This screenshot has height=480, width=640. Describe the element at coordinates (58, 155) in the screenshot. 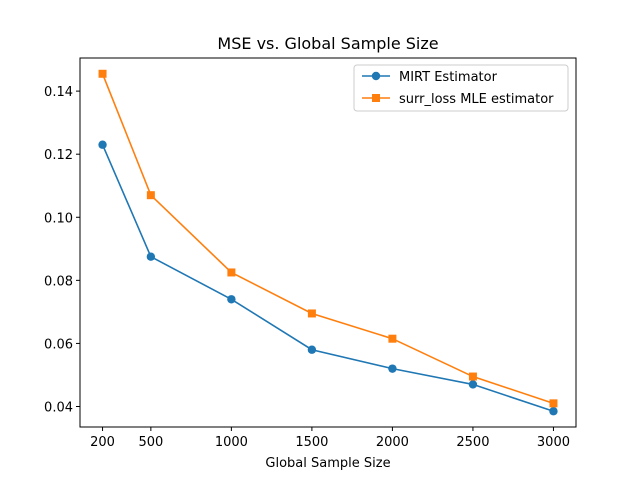

I see `y-tick-label: 0.12` at that location.